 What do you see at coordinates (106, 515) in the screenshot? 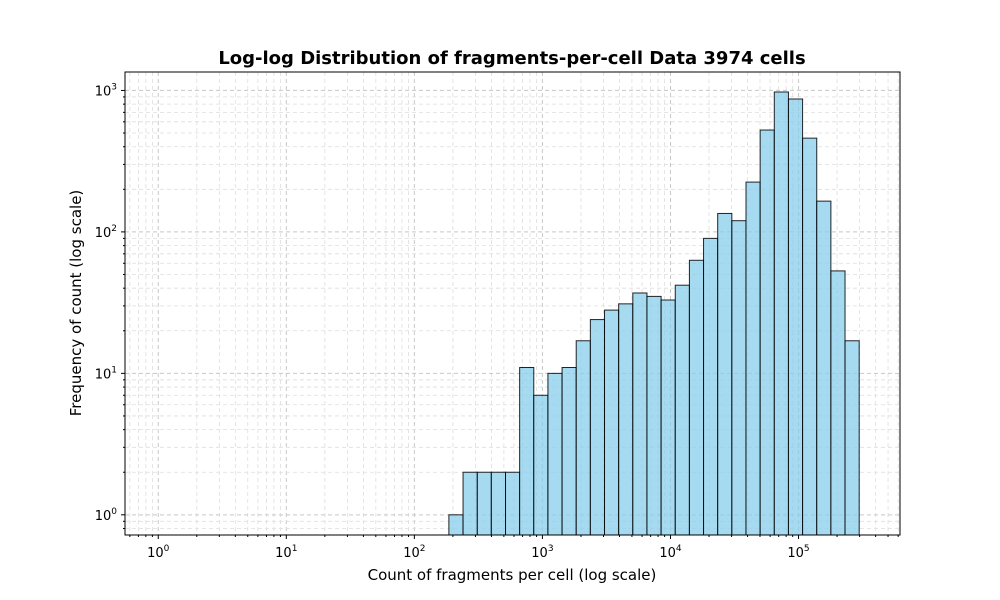
I see `y-tick-label: 100` at bounding box center [106, 515].